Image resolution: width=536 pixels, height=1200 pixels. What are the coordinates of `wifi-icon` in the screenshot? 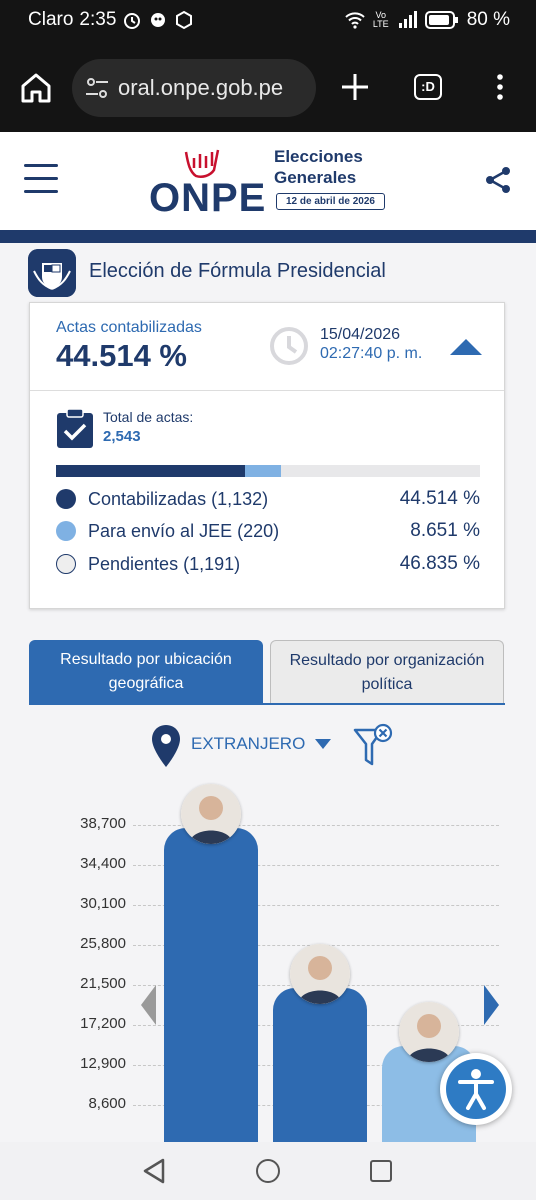 It's located at (355, 20).